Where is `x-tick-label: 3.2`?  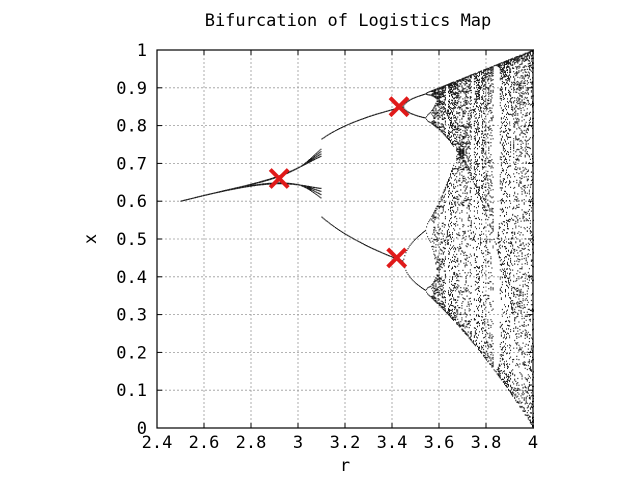 x-tick-label: 3.2 is located at coordinates (345, 443).